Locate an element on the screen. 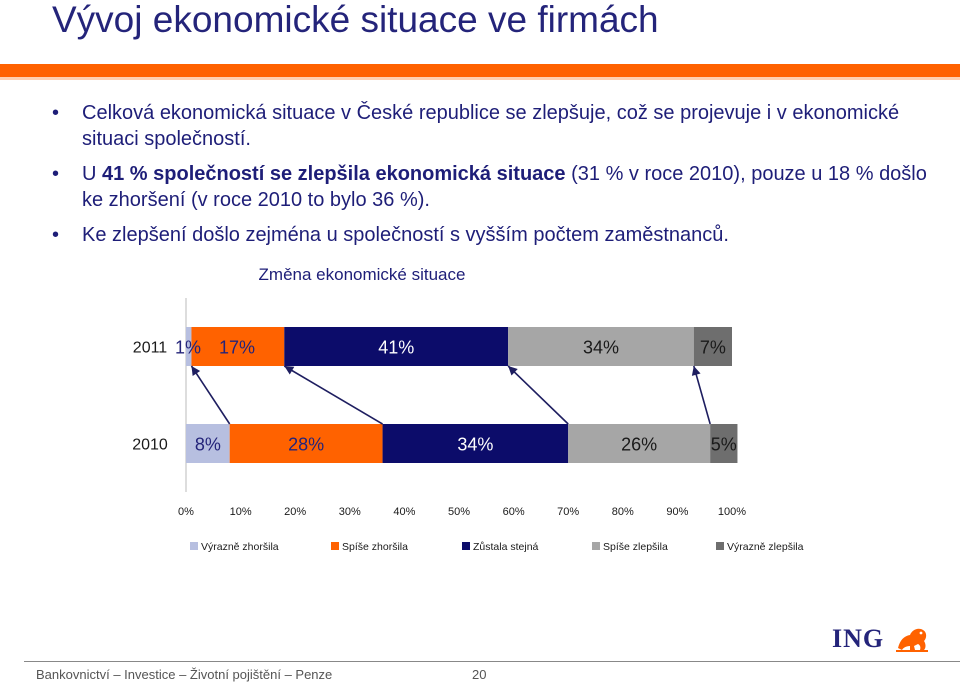 The width and height of the screenshot is (960, 687). data-label: 8% is located at coordinates (208, 445).